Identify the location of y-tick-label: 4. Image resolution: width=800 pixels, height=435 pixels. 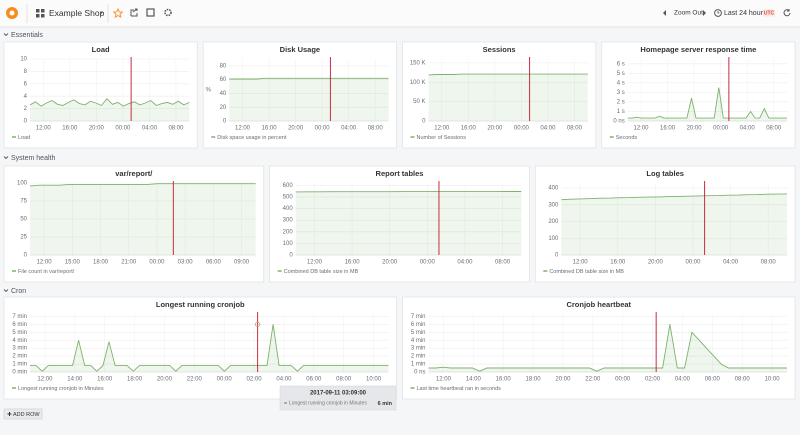
(26, 97).